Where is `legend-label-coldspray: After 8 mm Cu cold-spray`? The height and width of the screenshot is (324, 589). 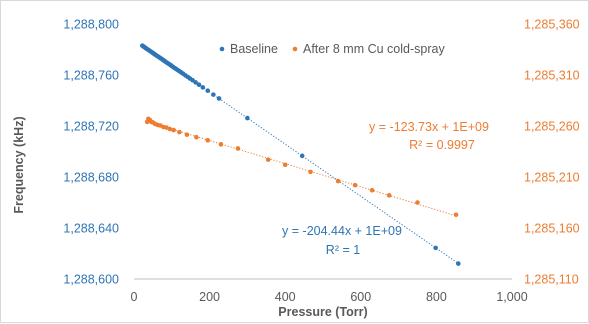 legend-label-coldspray: After 8 mm Cu cold-spray is located at coordinates (374, 49).